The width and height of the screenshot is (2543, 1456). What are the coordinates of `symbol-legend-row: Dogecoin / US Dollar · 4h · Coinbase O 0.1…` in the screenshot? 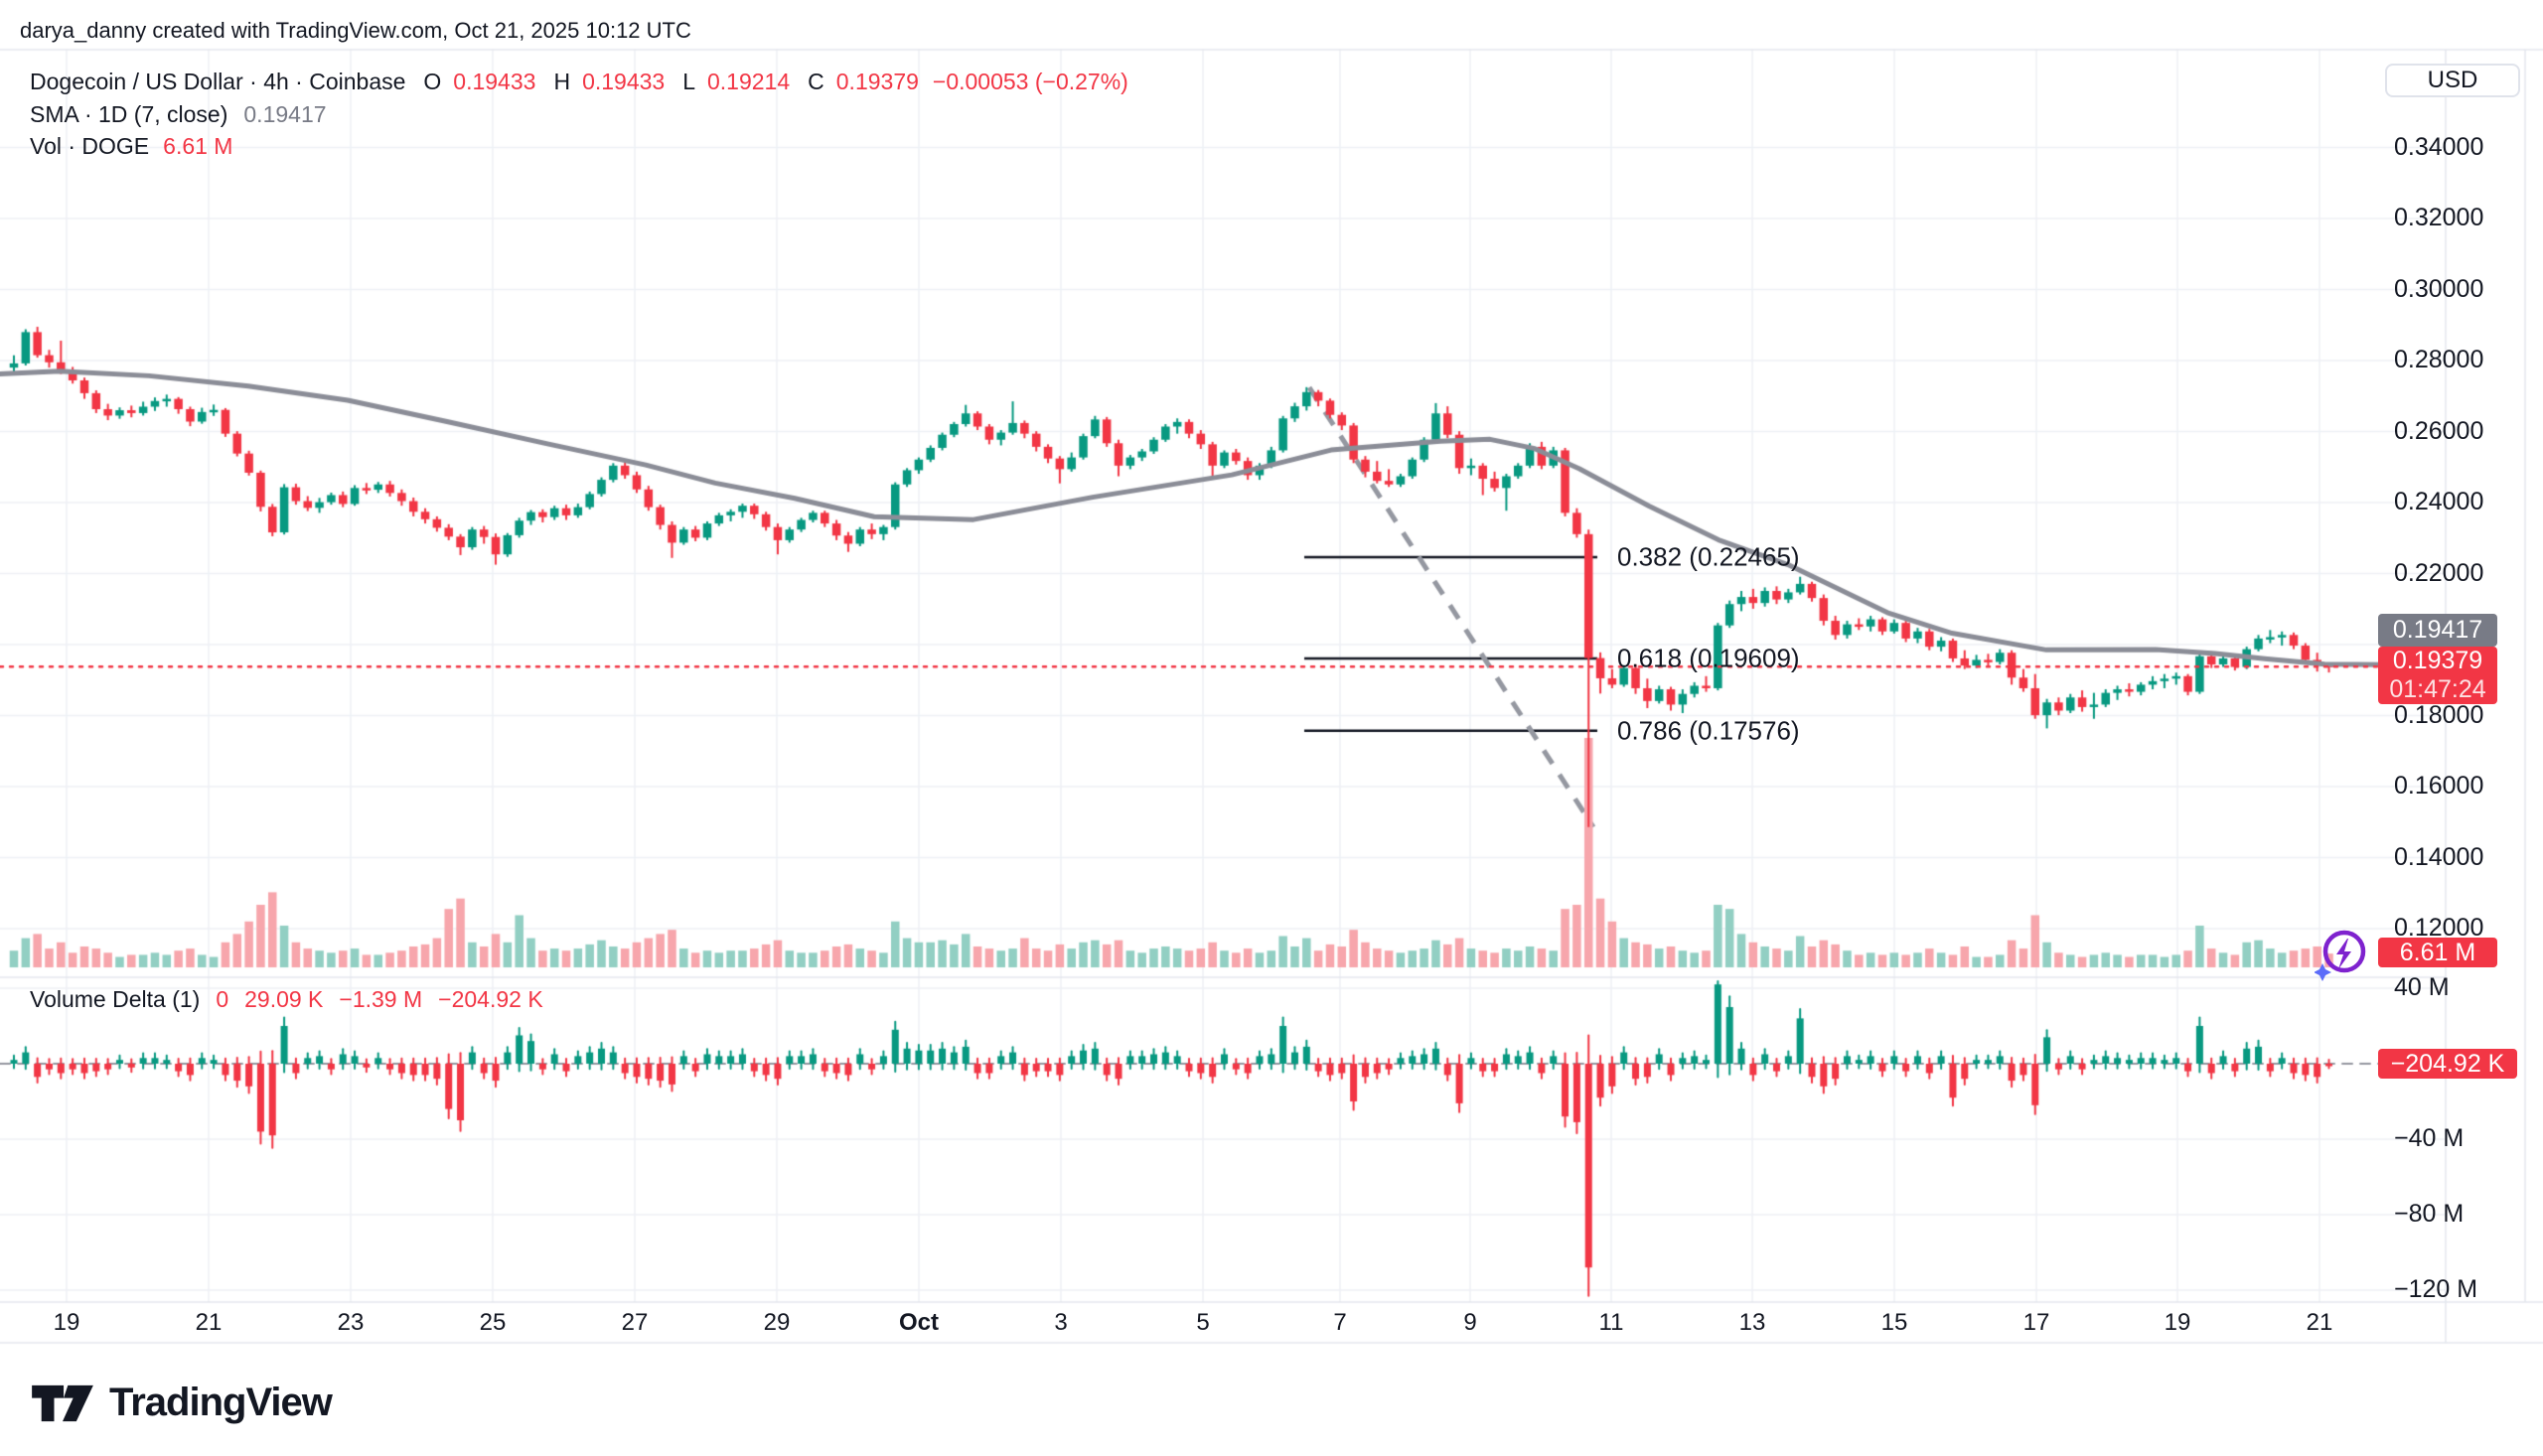 It's located at (579, 82).